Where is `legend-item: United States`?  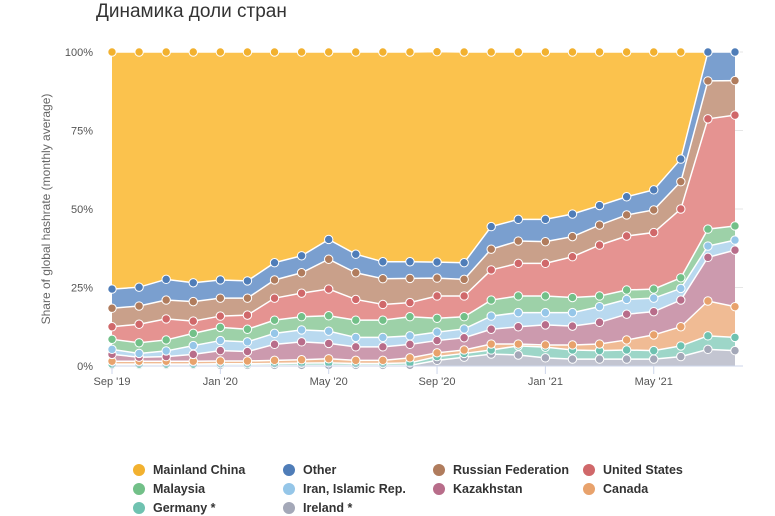
legend-item: United States is located at coordinates (658, 470).